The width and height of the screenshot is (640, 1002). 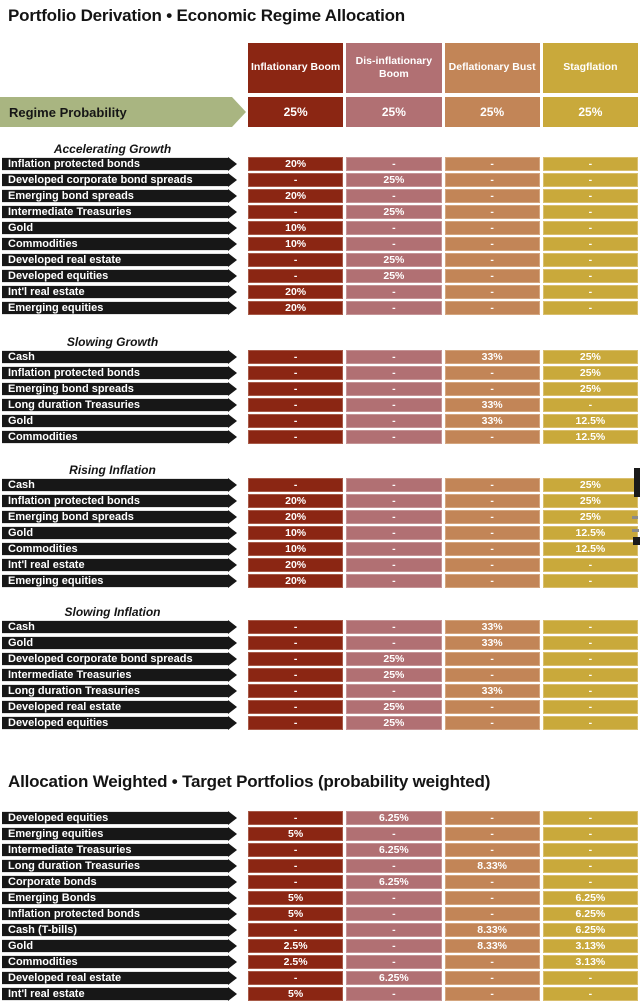 What do you see at coordinates (119, 675) in the screenshot?
I see `row-label-arrow: Intermediate Treasuries` at bounding box center [119, 675].